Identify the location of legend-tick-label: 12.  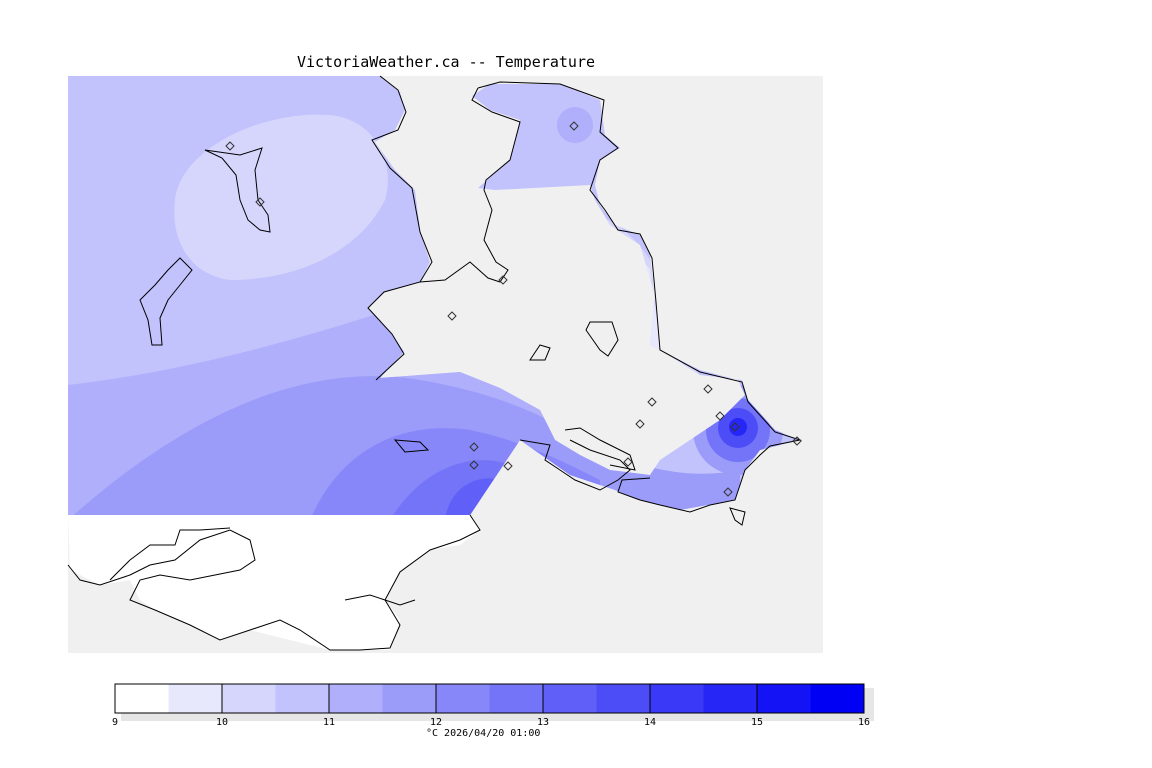
(436, 722).